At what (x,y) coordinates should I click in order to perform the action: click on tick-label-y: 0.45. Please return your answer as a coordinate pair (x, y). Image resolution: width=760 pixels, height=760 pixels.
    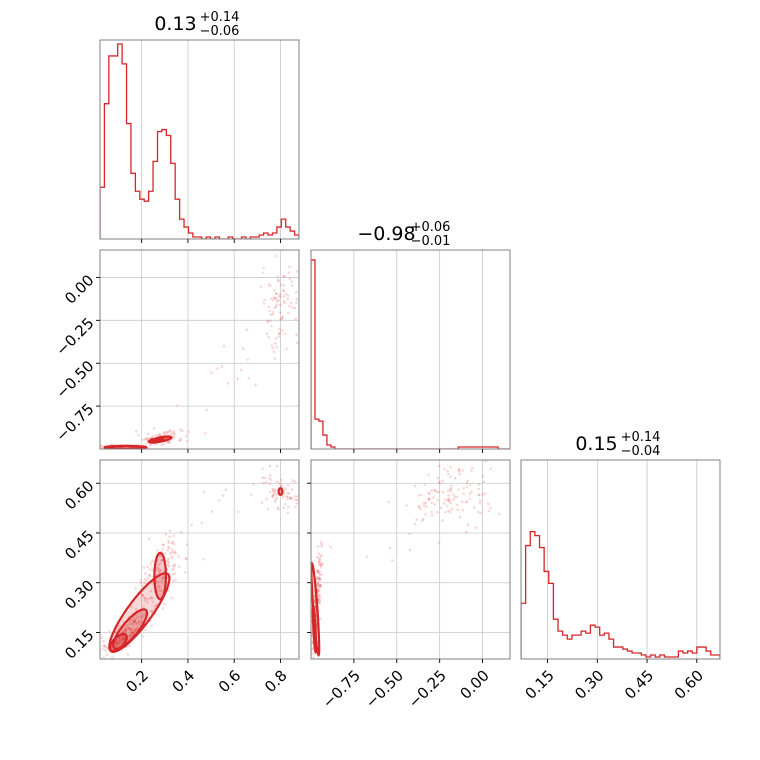
    Looking at the image, I should click on (79, 545).